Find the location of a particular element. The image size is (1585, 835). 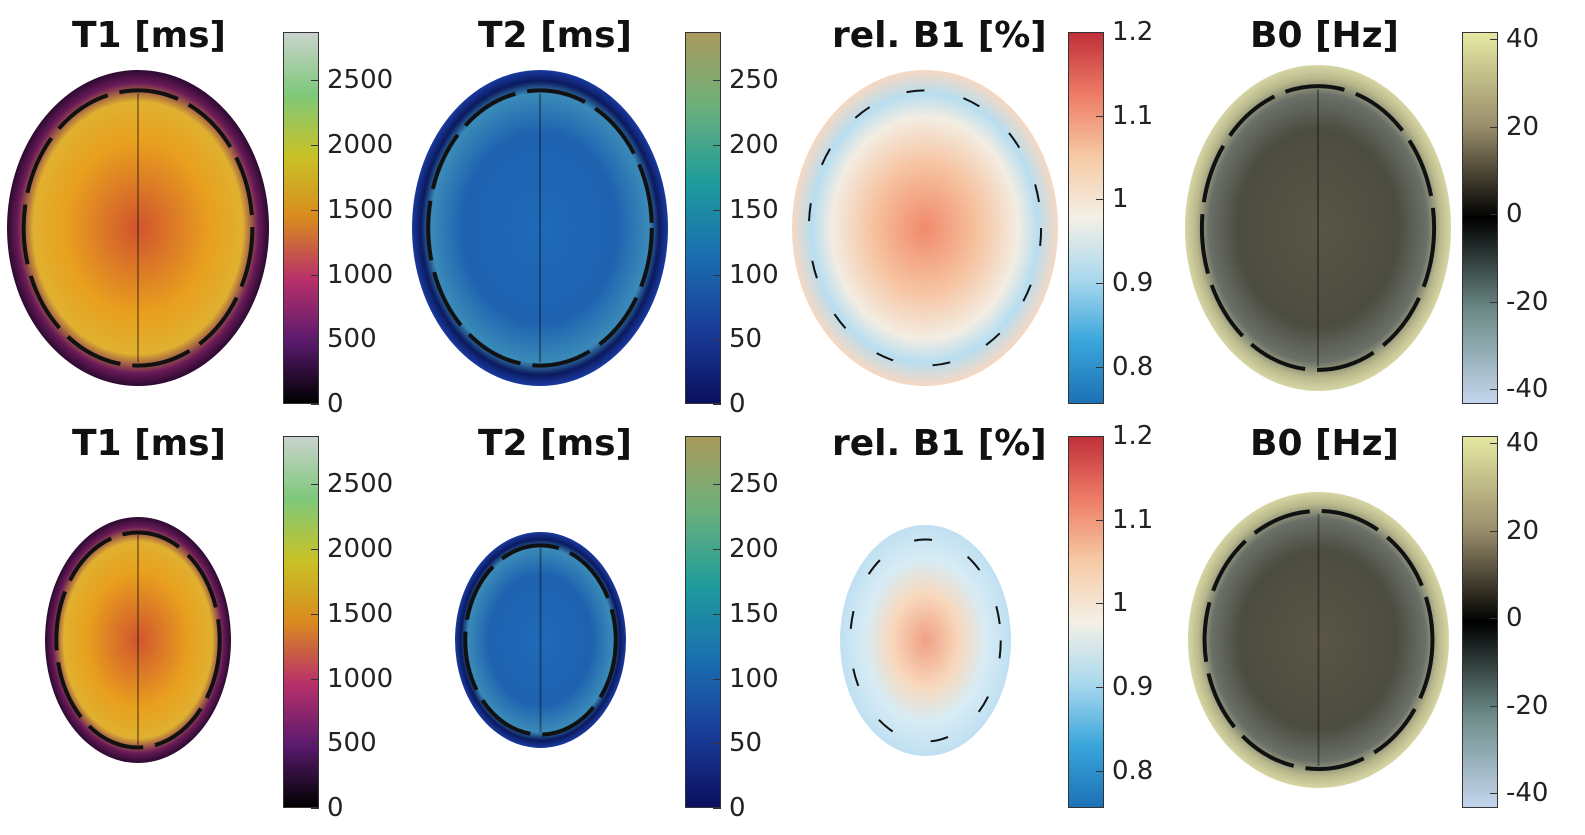

t1-title-bottom: T1 [ms] is located at coordinates (149, 443).